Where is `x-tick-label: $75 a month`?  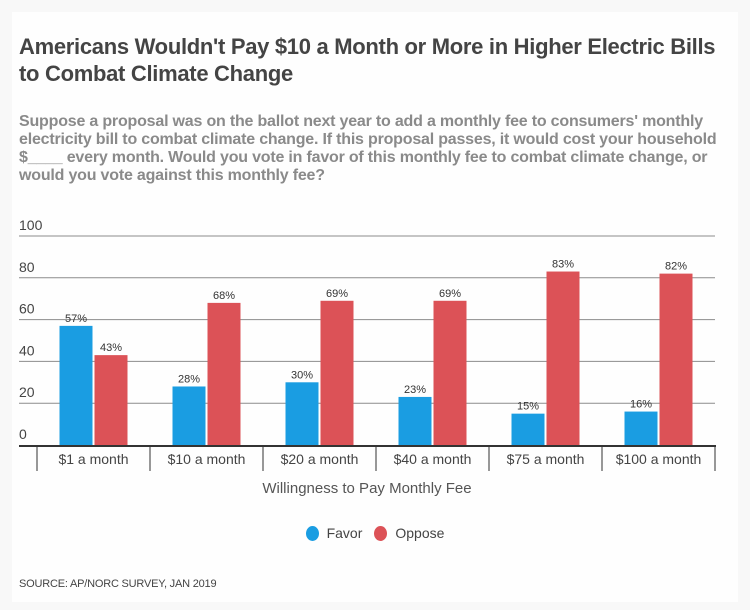
x-tick-label: $75 a month is located at coordinates (546, 459).